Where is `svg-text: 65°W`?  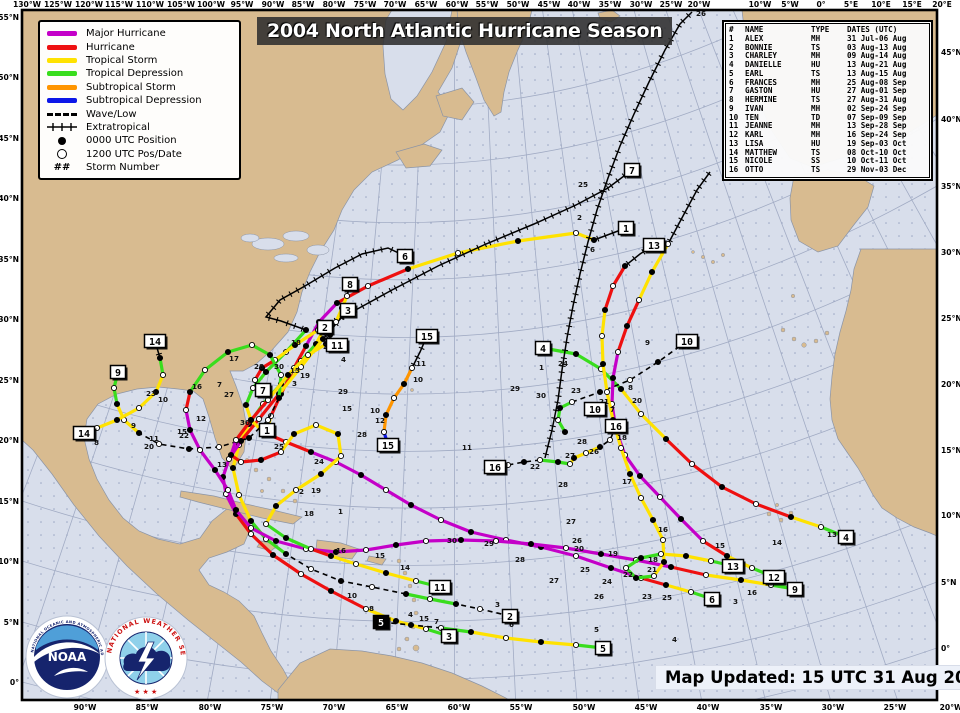 svg-text: 65°W is located at coordinates (397, 707).